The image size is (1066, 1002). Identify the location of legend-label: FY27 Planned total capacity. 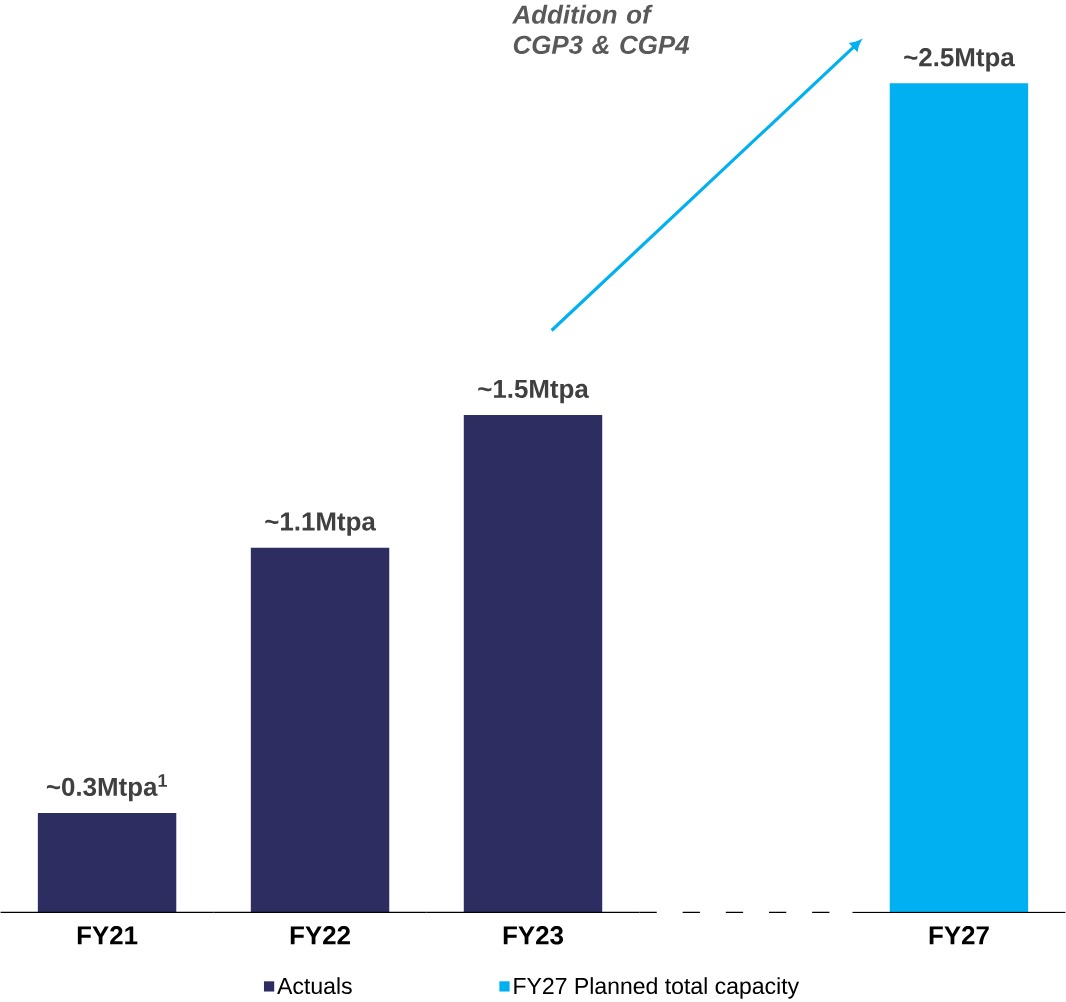
(657, 988).